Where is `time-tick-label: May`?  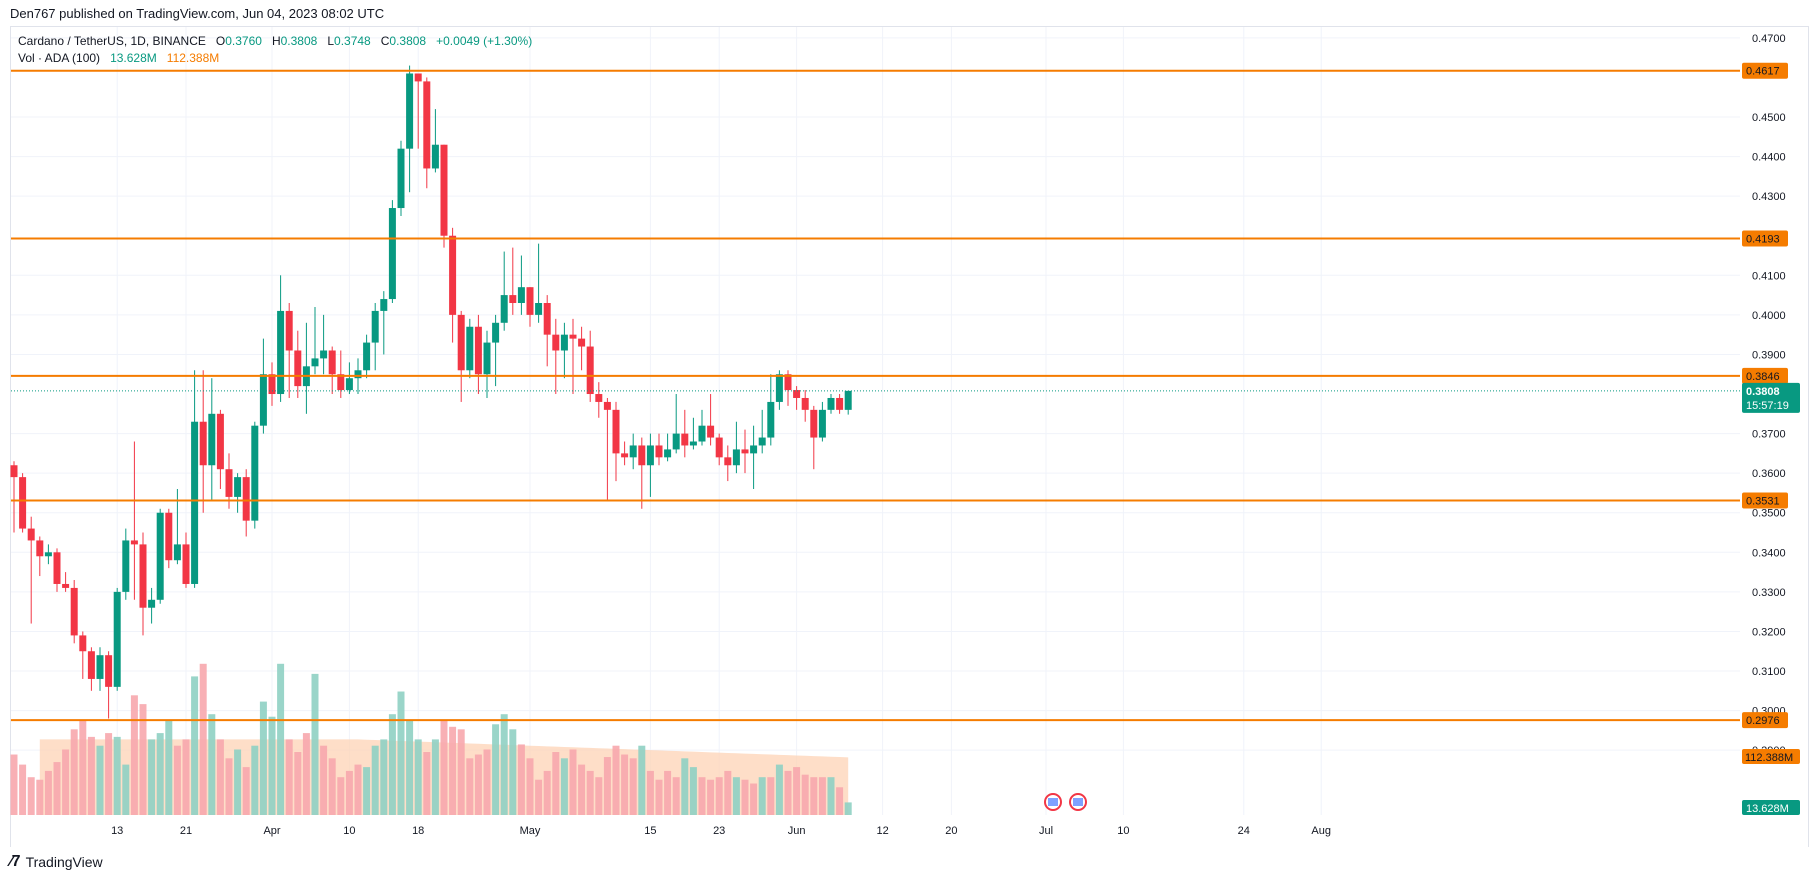
time-tick-label: May is located at coordinates (530, 831).